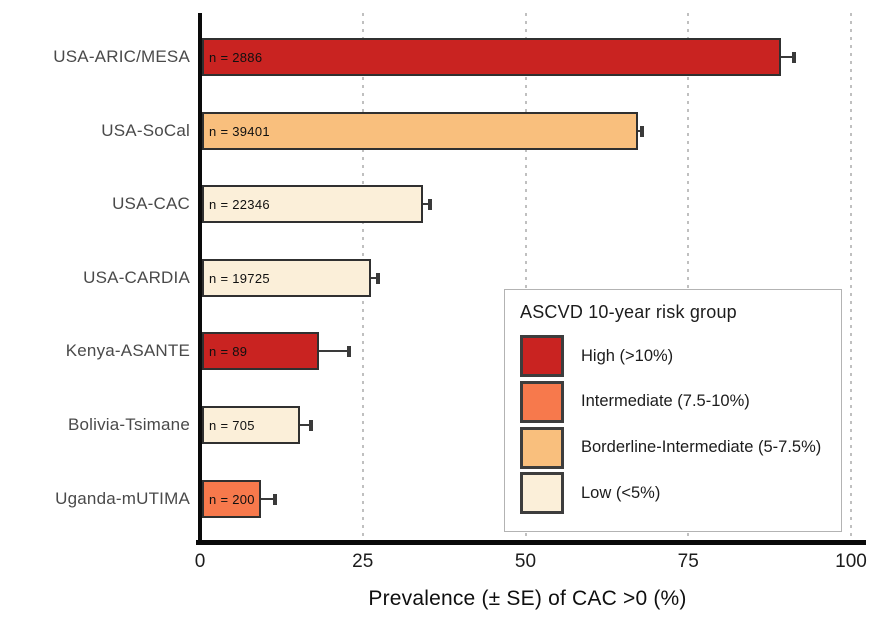  Describe the element at coordinates (286, 278) in the screenshot. I see `bar: n = 19725` at that location.